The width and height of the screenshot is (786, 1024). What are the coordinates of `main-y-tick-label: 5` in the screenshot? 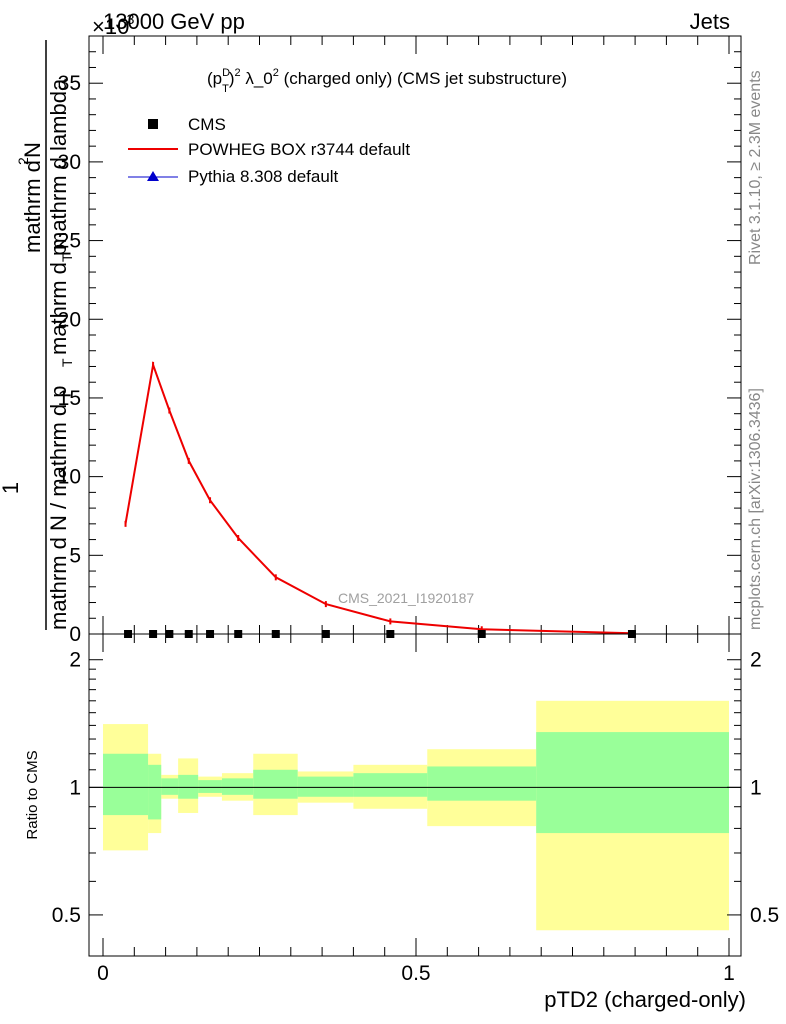 It's located at (75, 555).